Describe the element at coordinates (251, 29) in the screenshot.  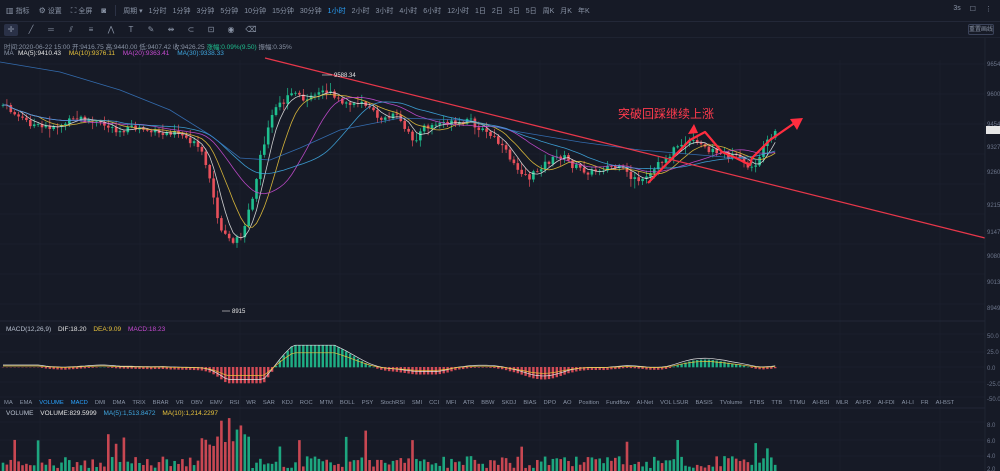
I see `delete-icon: ⌫` at that location.